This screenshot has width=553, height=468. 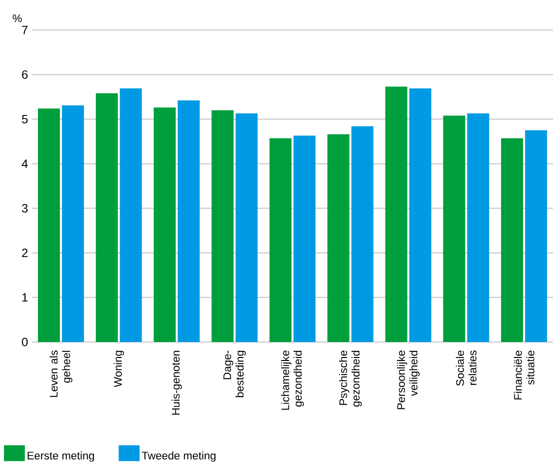 I want to click on y-tick-label: 5, so click(x=25, y=119).